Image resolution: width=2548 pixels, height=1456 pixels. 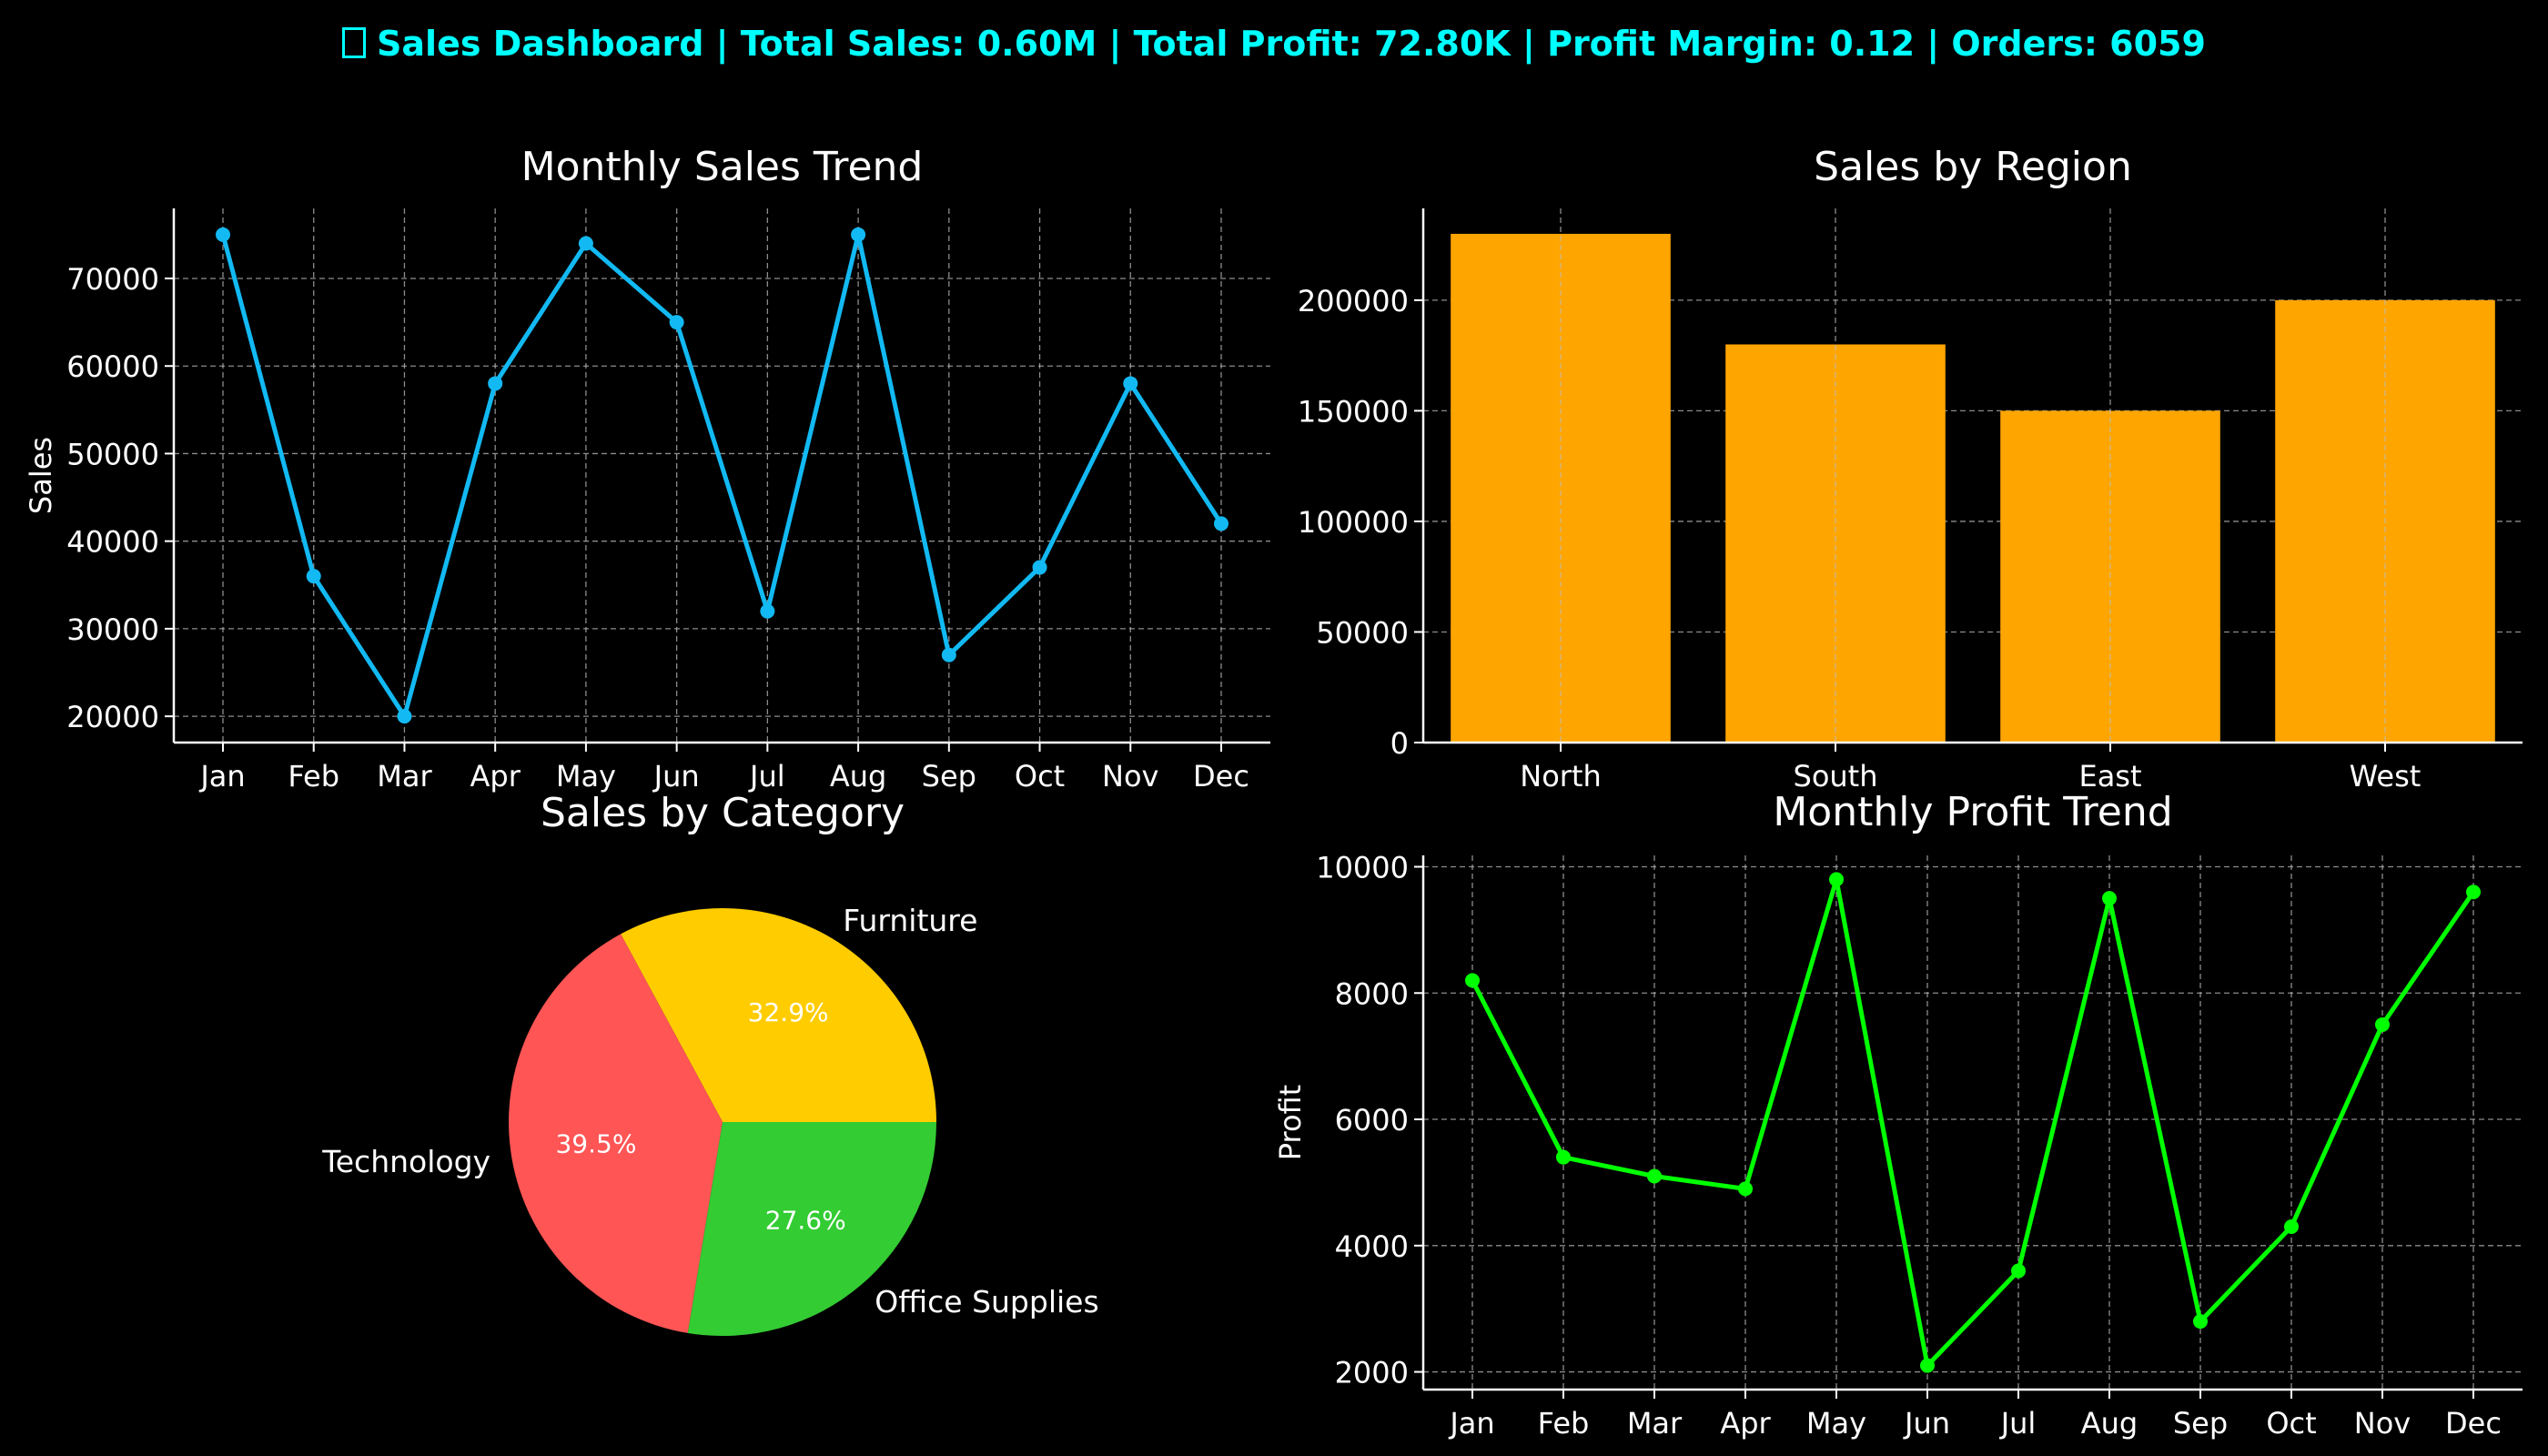 What do you see at coordinates (910, 921) in the screenshot?
I see `pie-category-label: Furniture` at bounding box center [910, 921].